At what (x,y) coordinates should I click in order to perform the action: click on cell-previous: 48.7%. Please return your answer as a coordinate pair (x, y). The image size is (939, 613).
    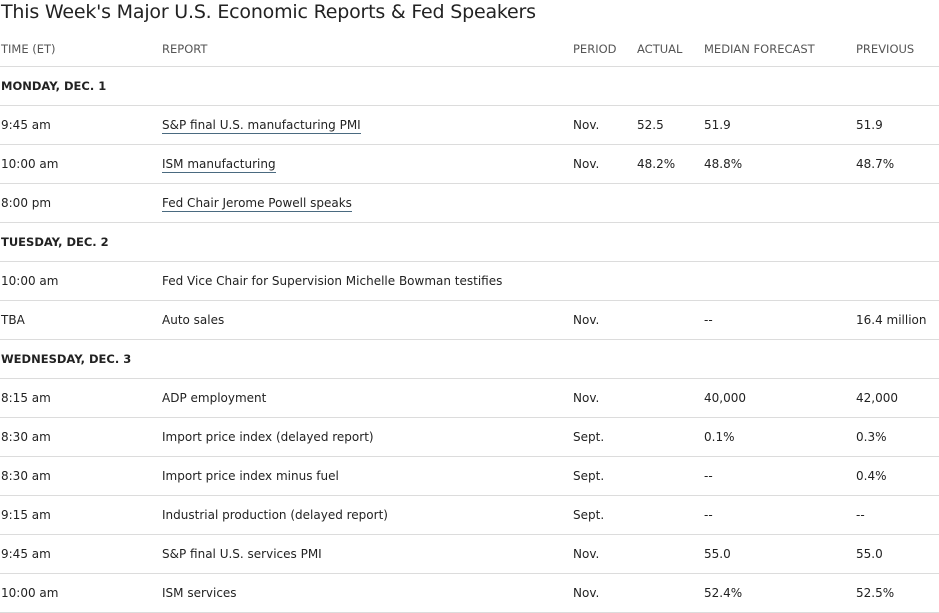
    Looking at the image, I should click on (897, 164).